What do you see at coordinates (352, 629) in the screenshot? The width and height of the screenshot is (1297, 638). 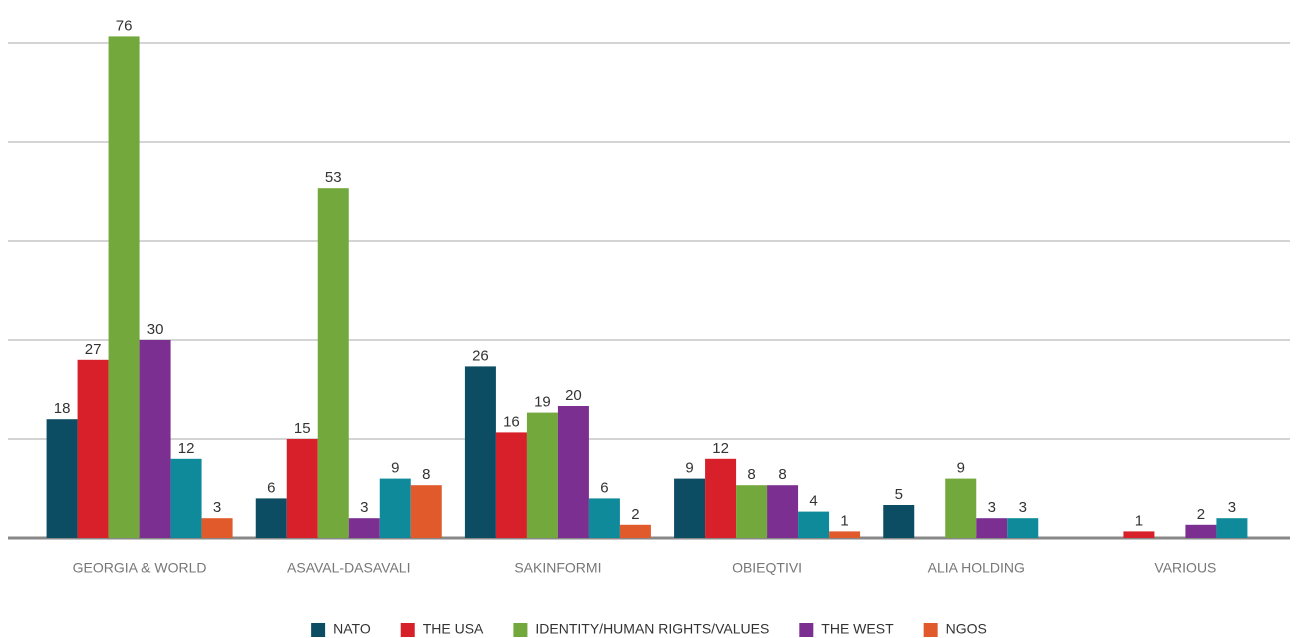 I see `legend-label: NATO` at bounding box center [352, 629].